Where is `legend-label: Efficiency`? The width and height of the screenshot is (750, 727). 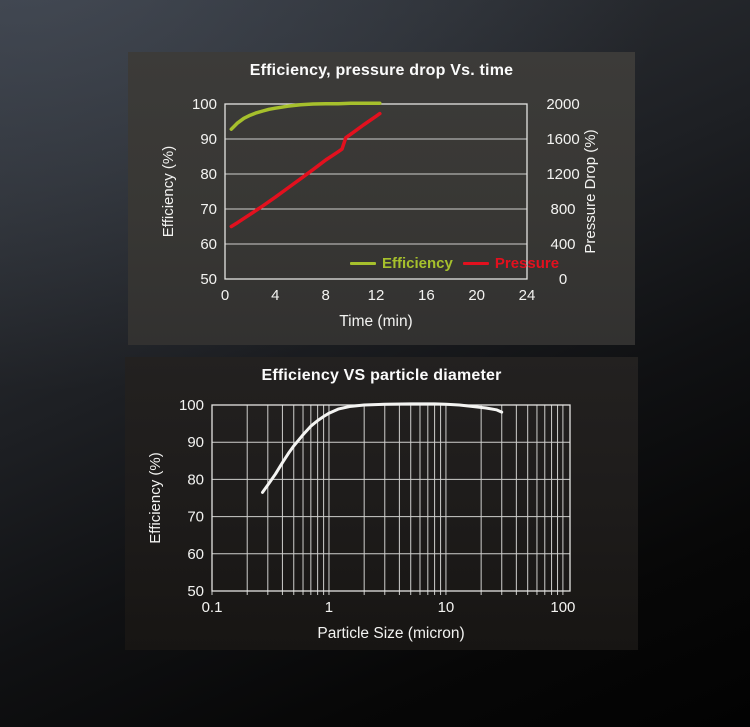
legend-label: Efficiency is located at coordinates (417, 263).